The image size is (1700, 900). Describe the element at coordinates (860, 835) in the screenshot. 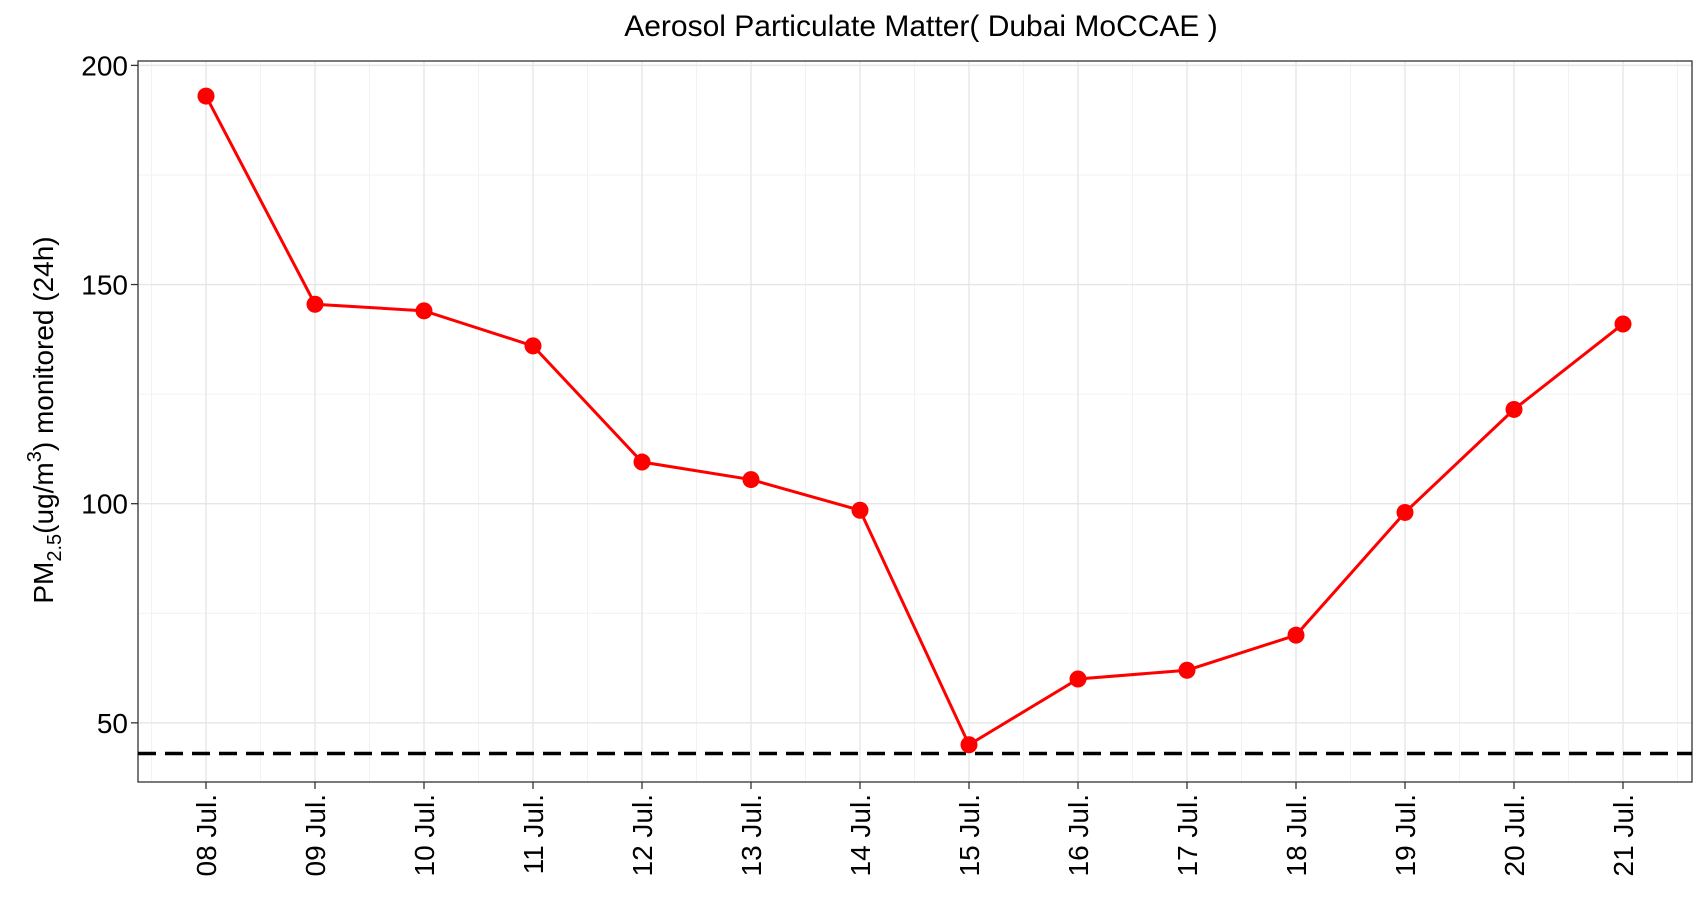

I see `x-tick-label: 14 Jul.` at that location.